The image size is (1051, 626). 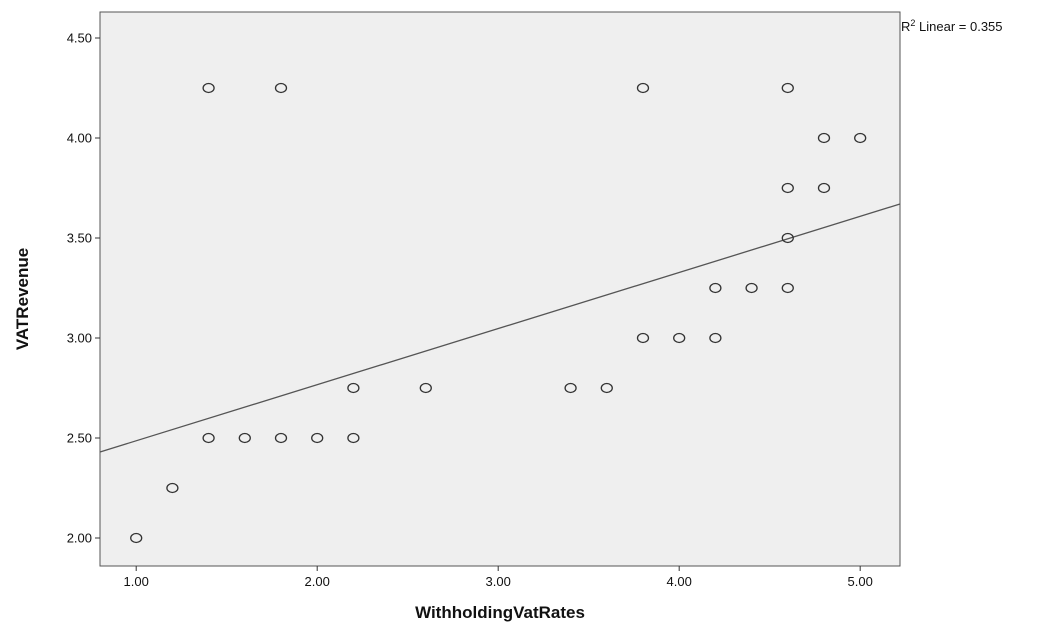 I want to click on x-axis: 1.00 2.00 3.00 4.00 5.00, so click(x=498, y=577).